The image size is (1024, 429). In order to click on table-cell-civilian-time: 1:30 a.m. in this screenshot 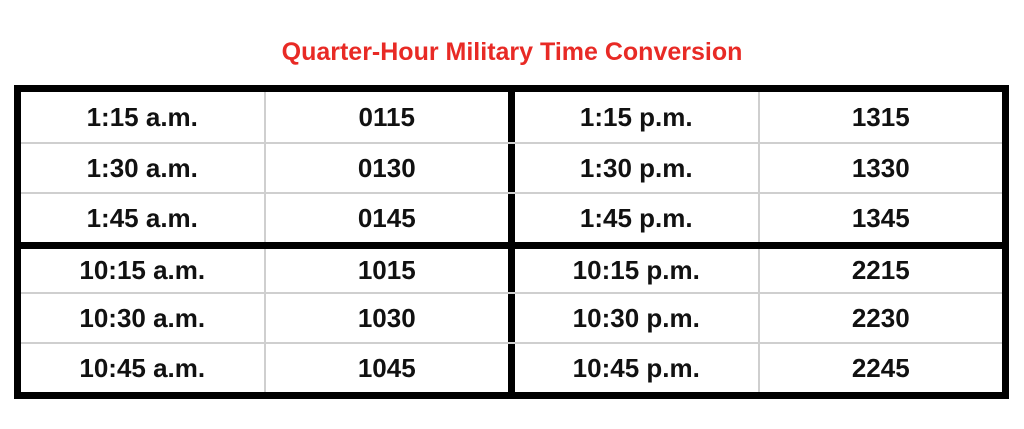, I will do `click(142, 167)`.